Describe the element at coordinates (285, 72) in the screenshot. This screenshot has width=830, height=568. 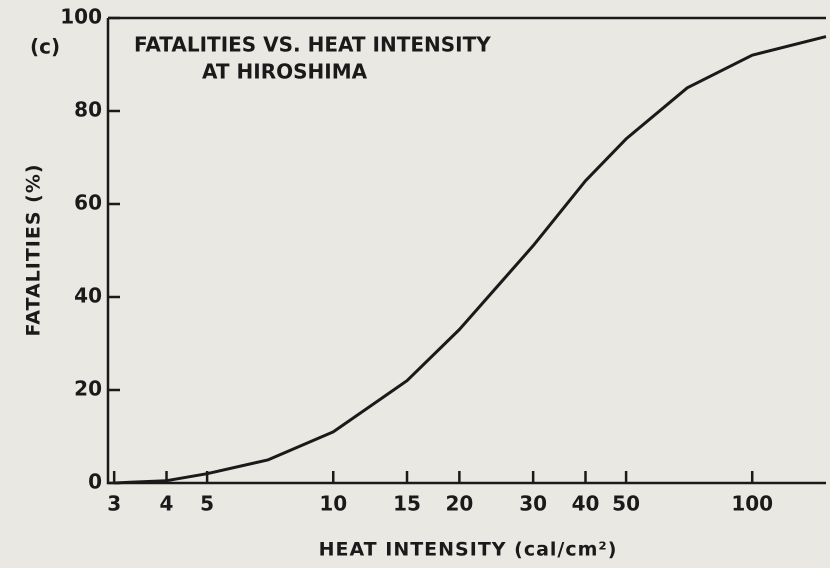
I see `chart-title: AT HIROSHIMA` at that location.